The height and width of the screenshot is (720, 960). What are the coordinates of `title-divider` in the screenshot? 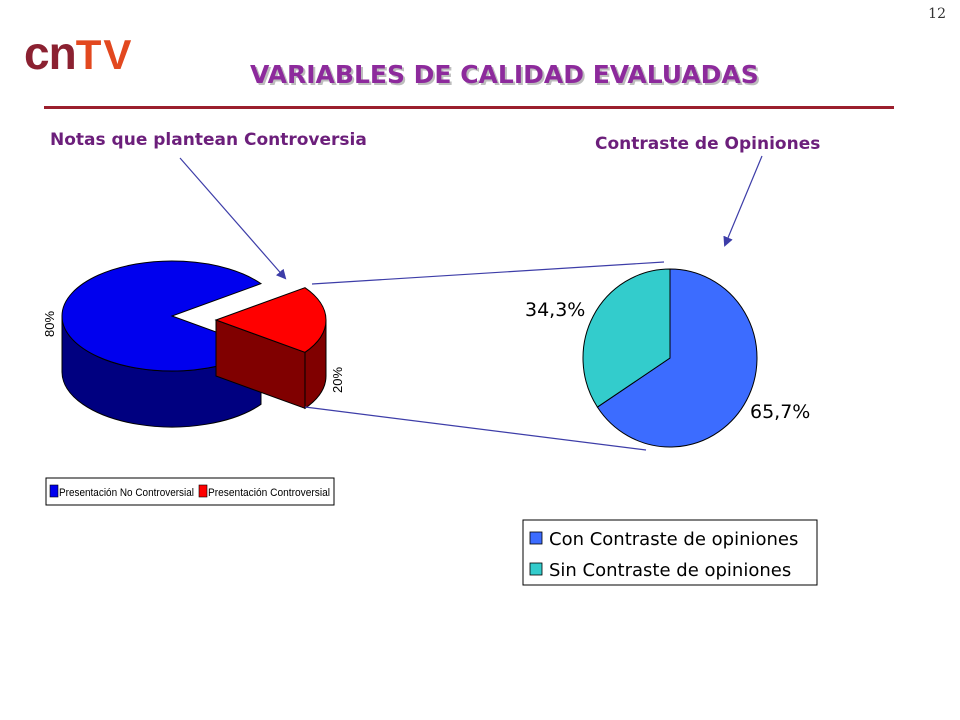 It's located at (469, 107).